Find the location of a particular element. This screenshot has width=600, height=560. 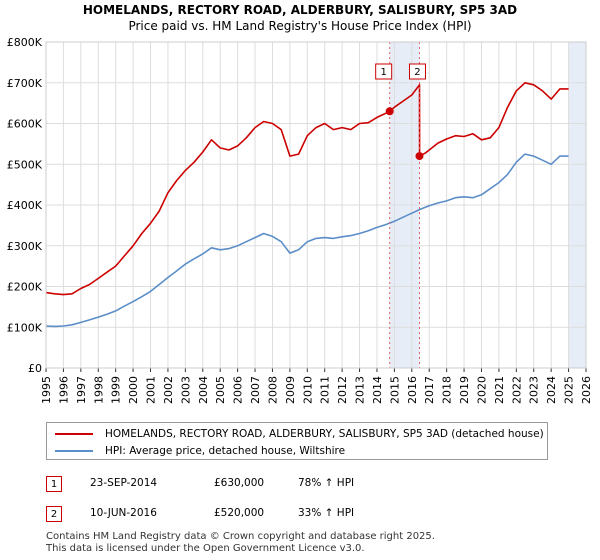

sale-badge-label: 2 is located at coordinates (417, 72).